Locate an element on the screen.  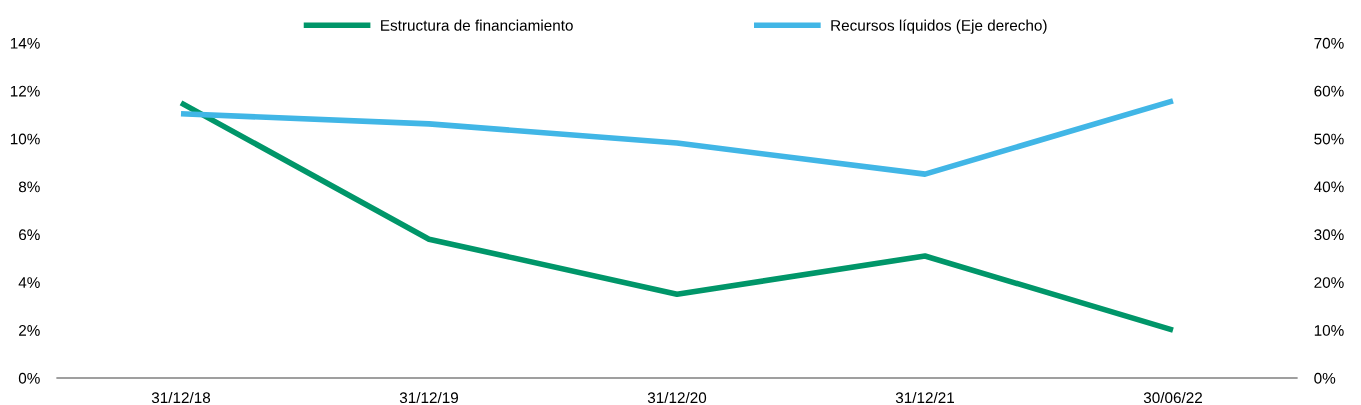
y-tick-label: 10% is located at coordinates (25, 139).